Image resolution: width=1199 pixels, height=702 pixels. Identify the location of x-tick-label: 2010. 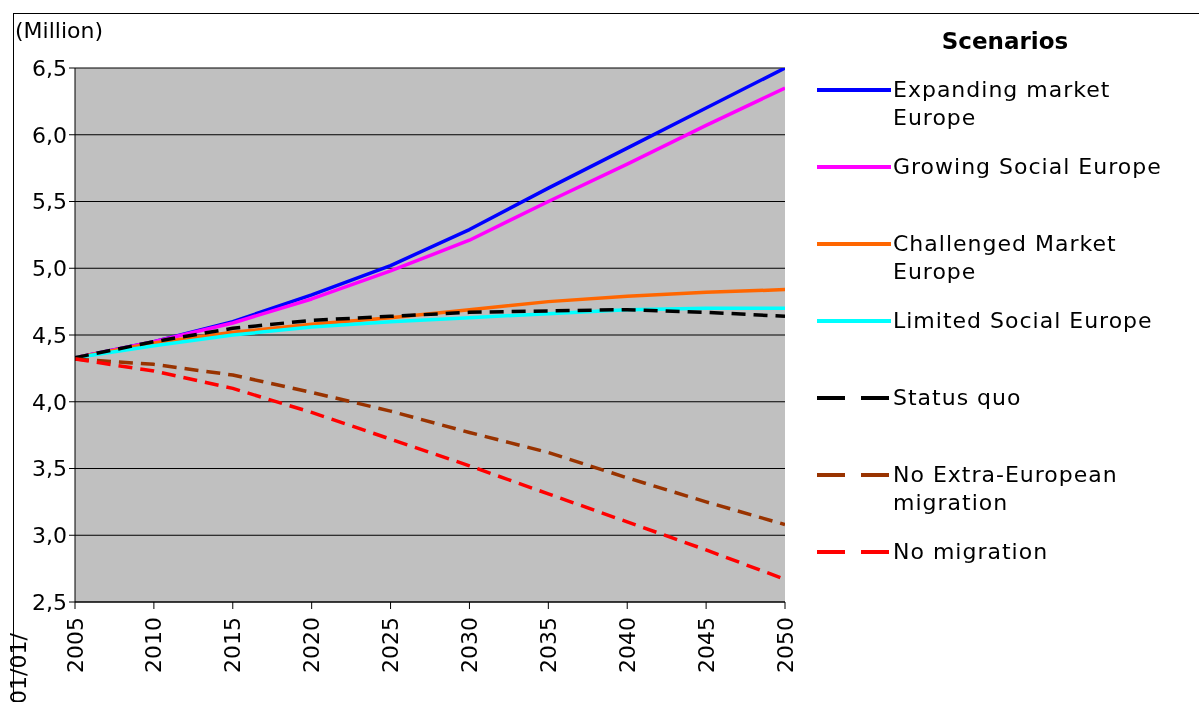
(154, 645).